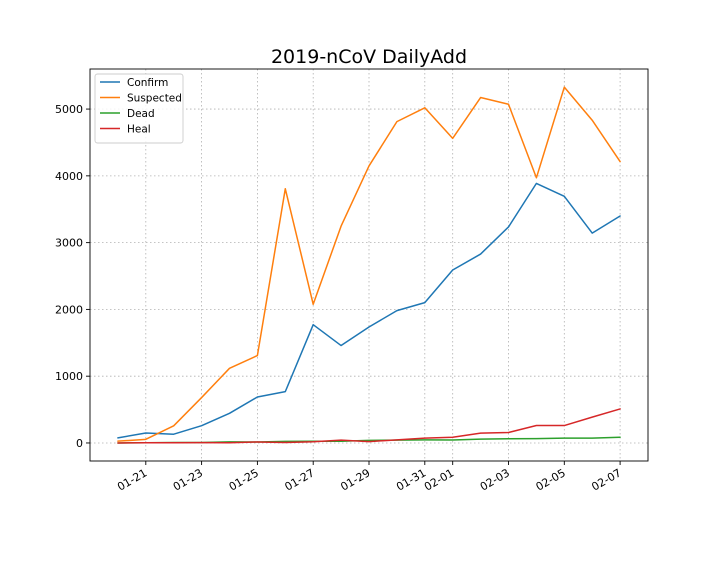 This screenshot has width=720, height=576. Describe the element at coordinates (69, 176) in the screenshot. I see `y-tick-label: 4000` at that location.